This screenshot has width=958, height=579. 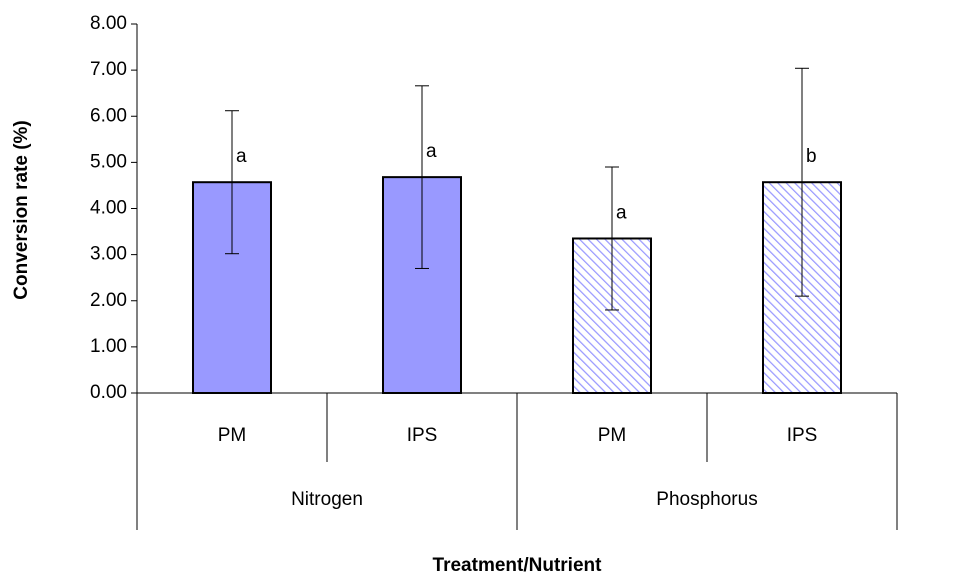 What do you see at coordinates (21, 209) in the screenshot?
I see `y-axis-title: Conversion rate (%)` at bounding box center [21, 209].